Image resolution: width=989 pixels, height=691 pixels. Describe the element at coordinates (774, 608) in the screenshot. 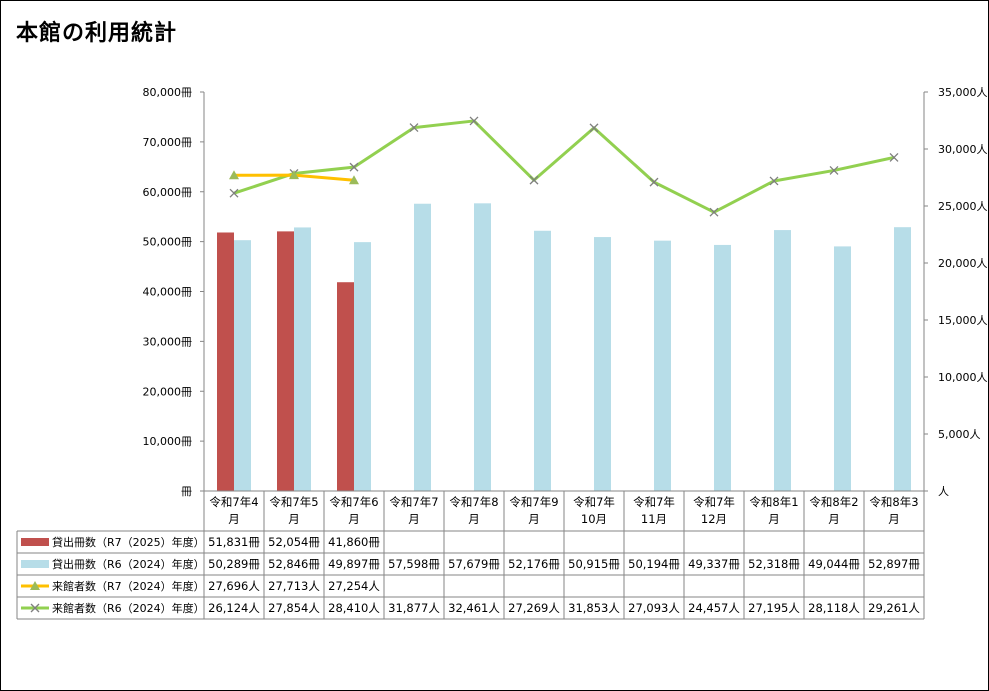

I see `table-cell-value: 27,195人` at that location.